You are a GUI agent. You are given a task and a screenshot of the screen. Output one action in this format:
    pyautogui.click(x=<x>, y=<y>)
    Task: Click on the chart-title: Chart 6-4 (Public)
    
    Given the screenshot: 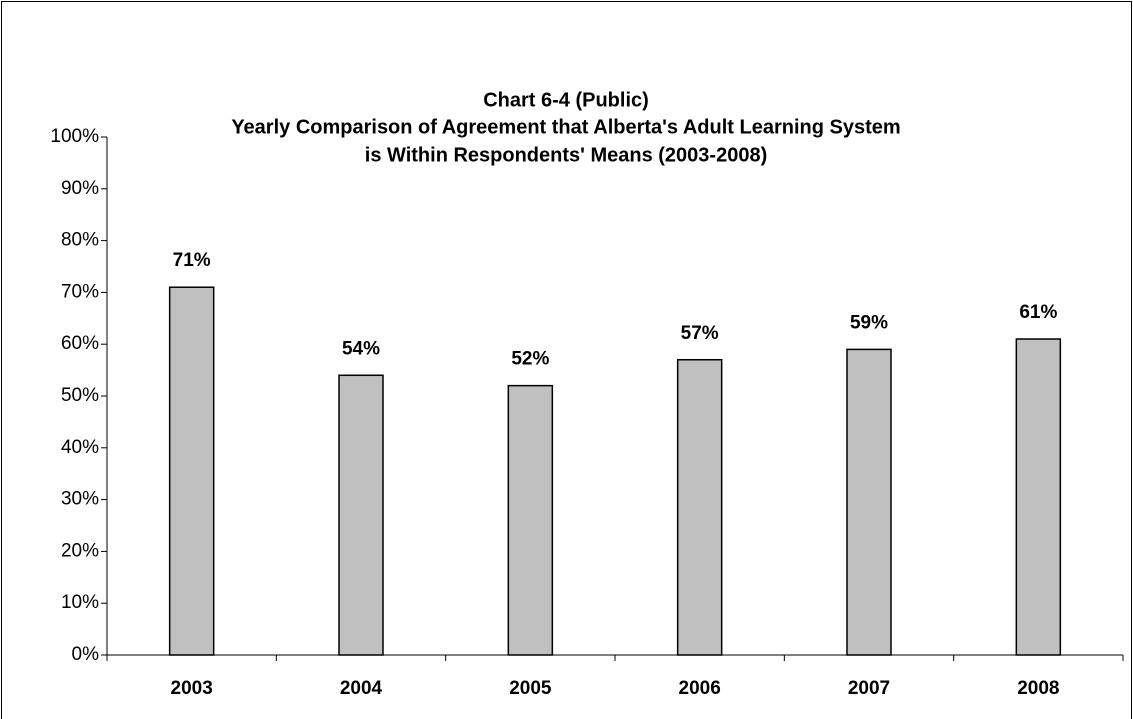 What is the action you would take?
    pyautogui.click(x=566, y=100)
    